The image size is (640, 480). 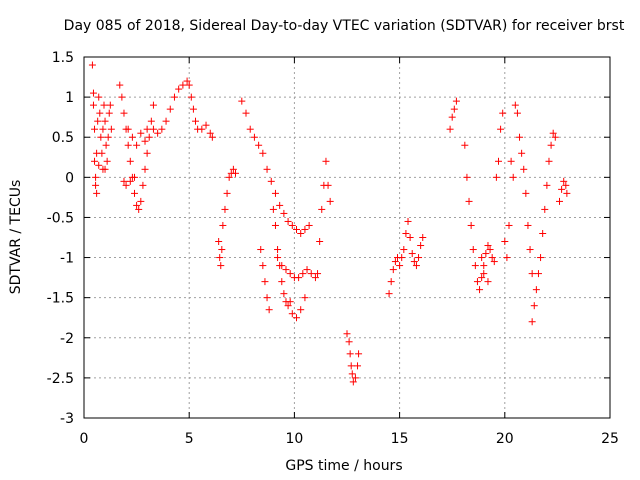 What do you see at coordinates (67, 419) in the screenshot?
I see `y-tick-label: -3` at bounding box center [67, 419].